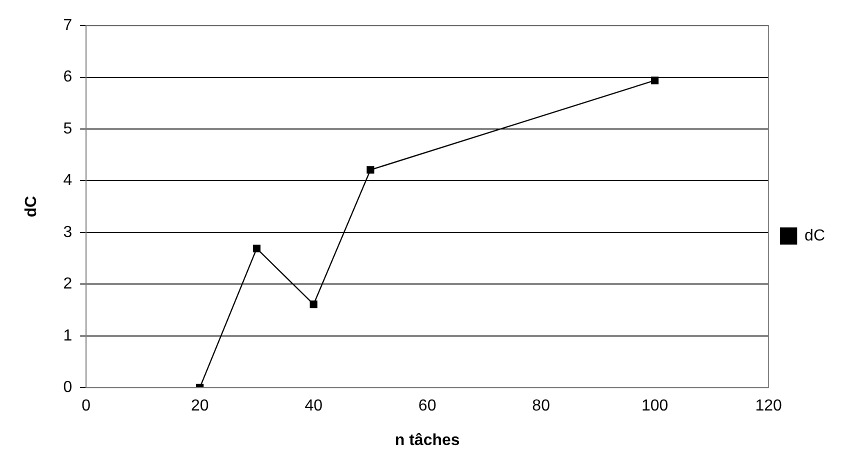 This screenshot has width=843, height=472. What do you see at coordinates (67, 232) in the screenshot?
I see `y-tick-label: 3` at bounding box center [67, 232].